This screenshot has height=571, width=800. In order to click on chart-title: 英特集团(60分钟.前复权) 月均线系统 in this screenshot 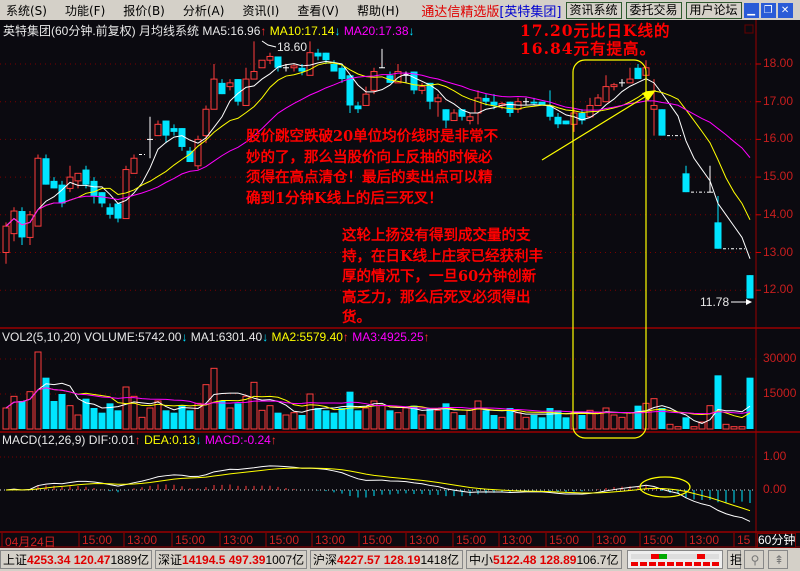, I will do `click(101, 31)`.